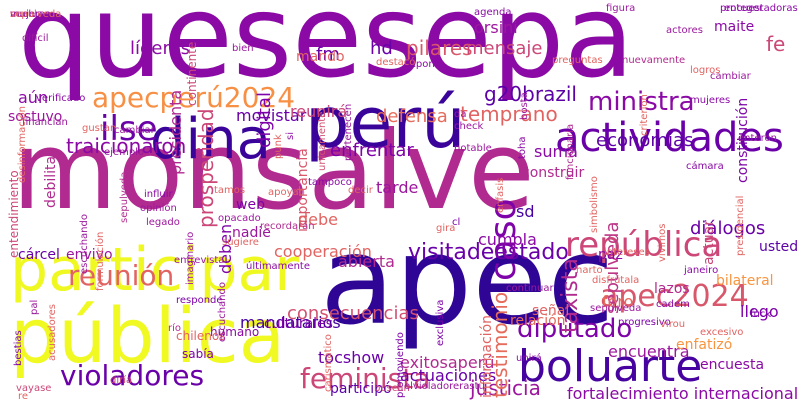 Image resolution: width=800 pixels, height=400 pixels. I want to click on word: re, so click(23, 395).